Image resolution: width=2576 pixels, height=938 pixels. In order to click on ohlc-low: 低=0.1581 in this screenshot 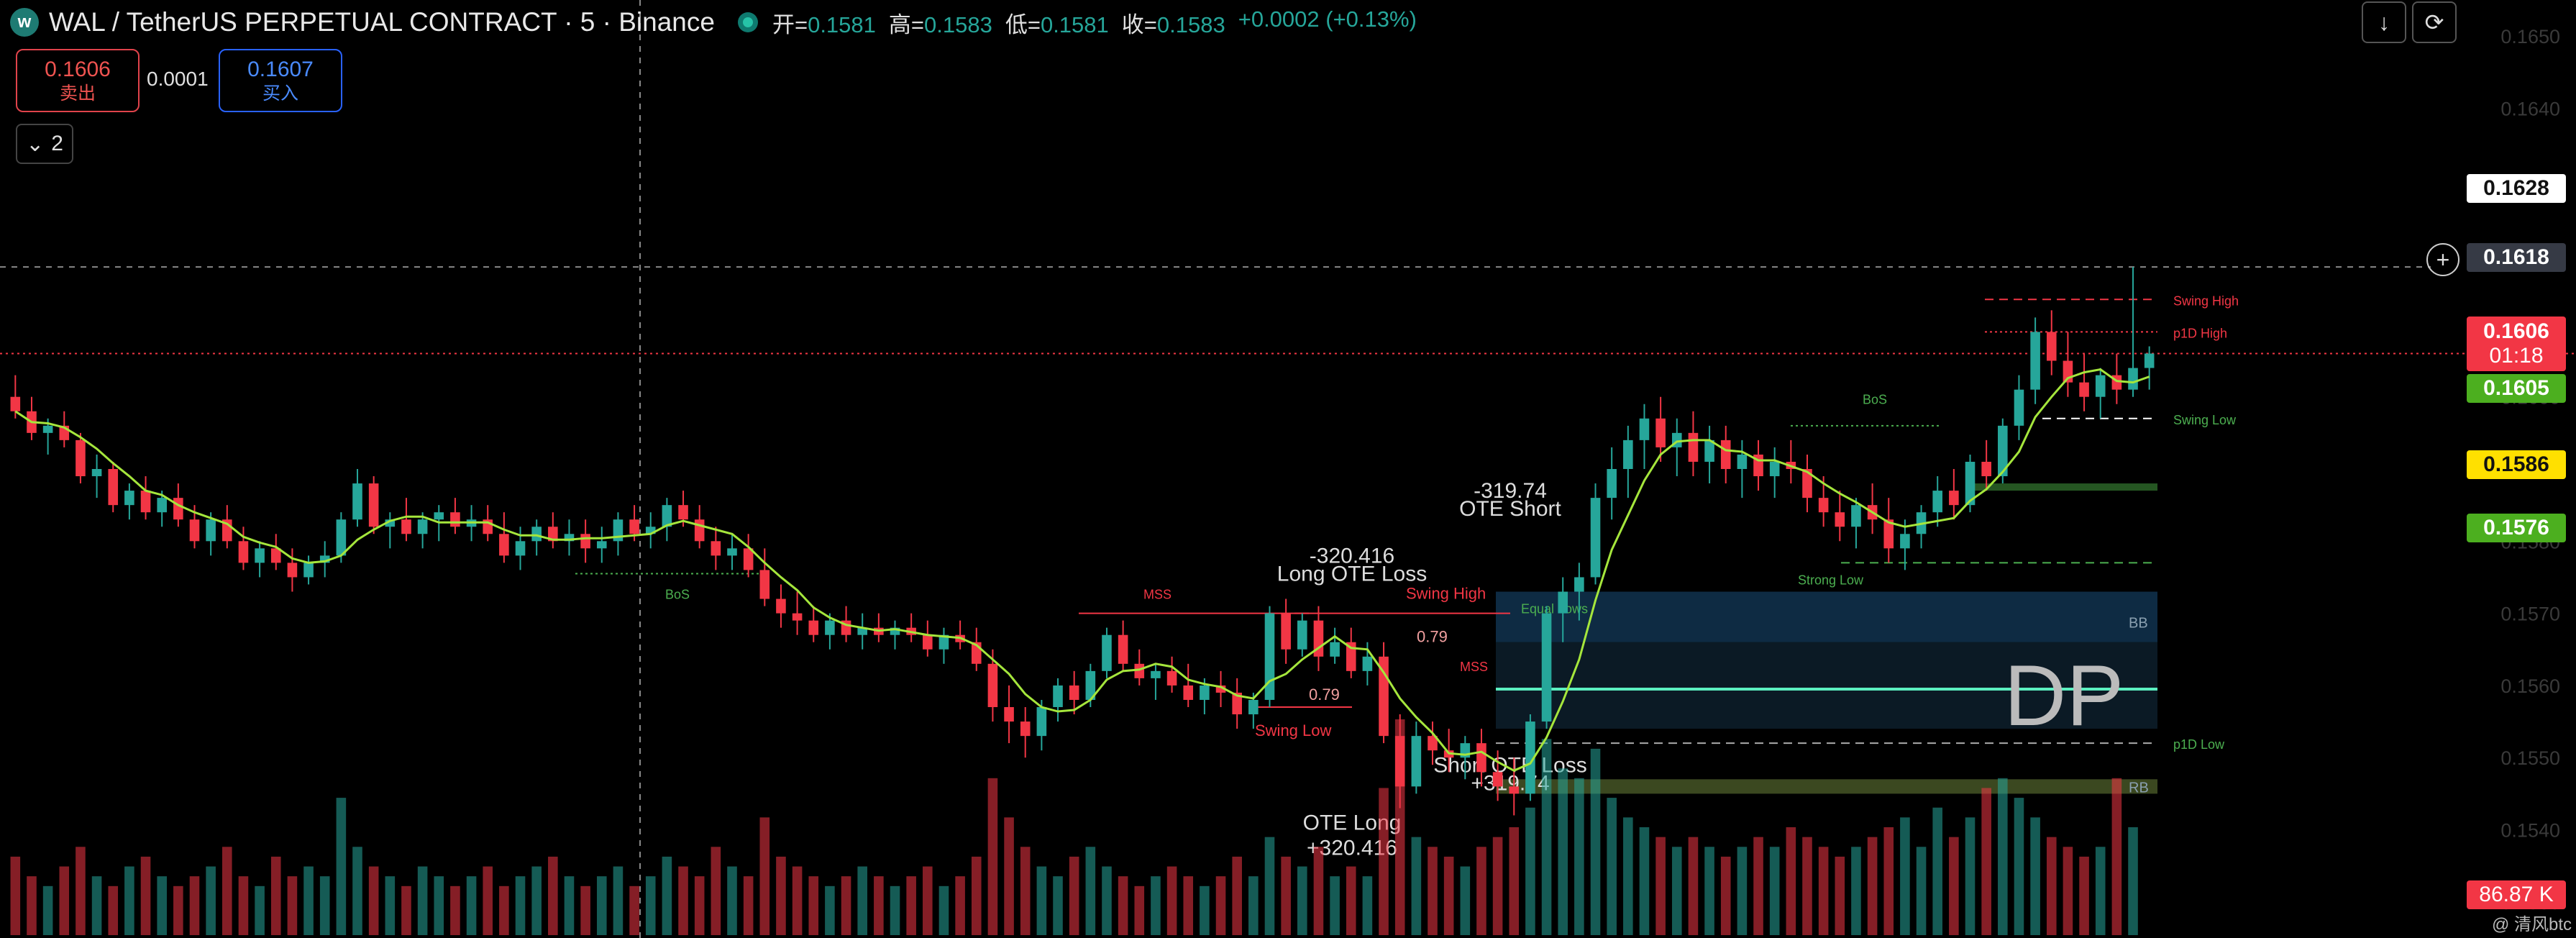, I will do `click(1057, 24)`.